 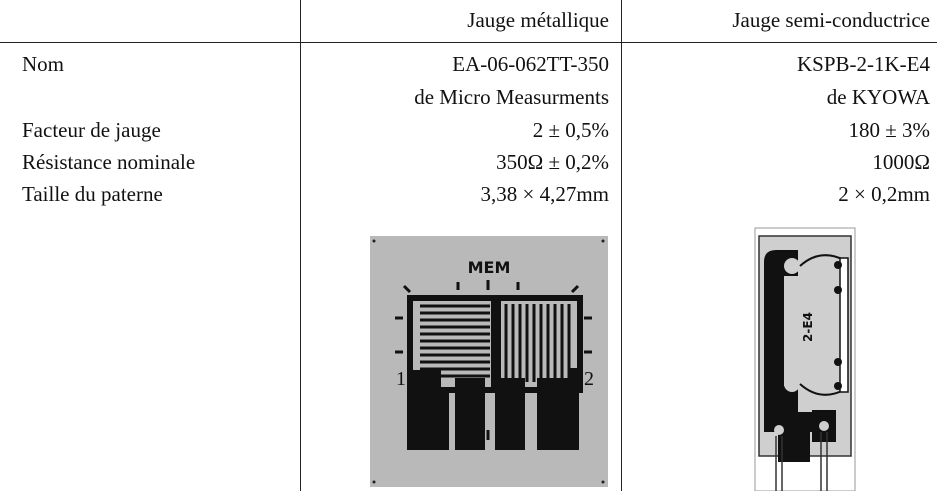 I want to click on pad-label: 1, so click(x=401, y=379).